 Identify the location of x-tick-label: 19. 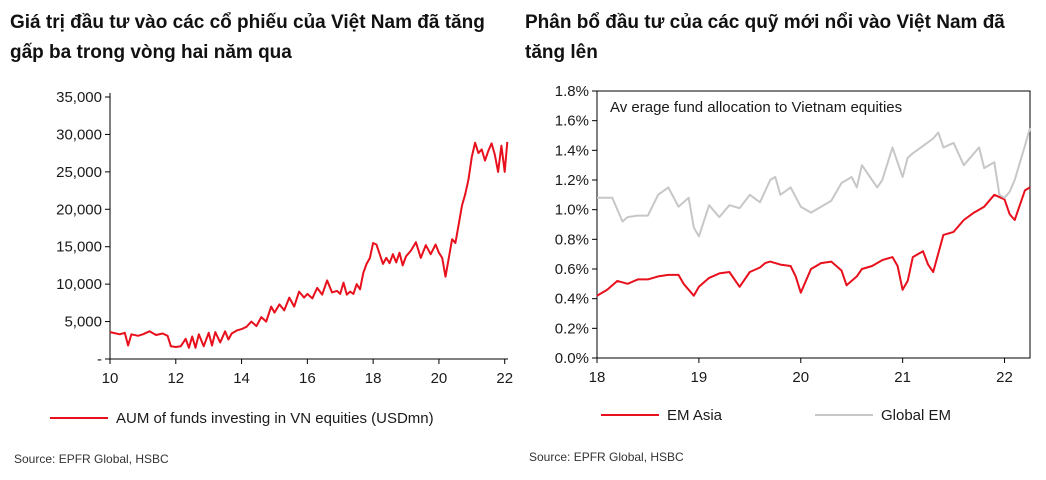
(699, 377).